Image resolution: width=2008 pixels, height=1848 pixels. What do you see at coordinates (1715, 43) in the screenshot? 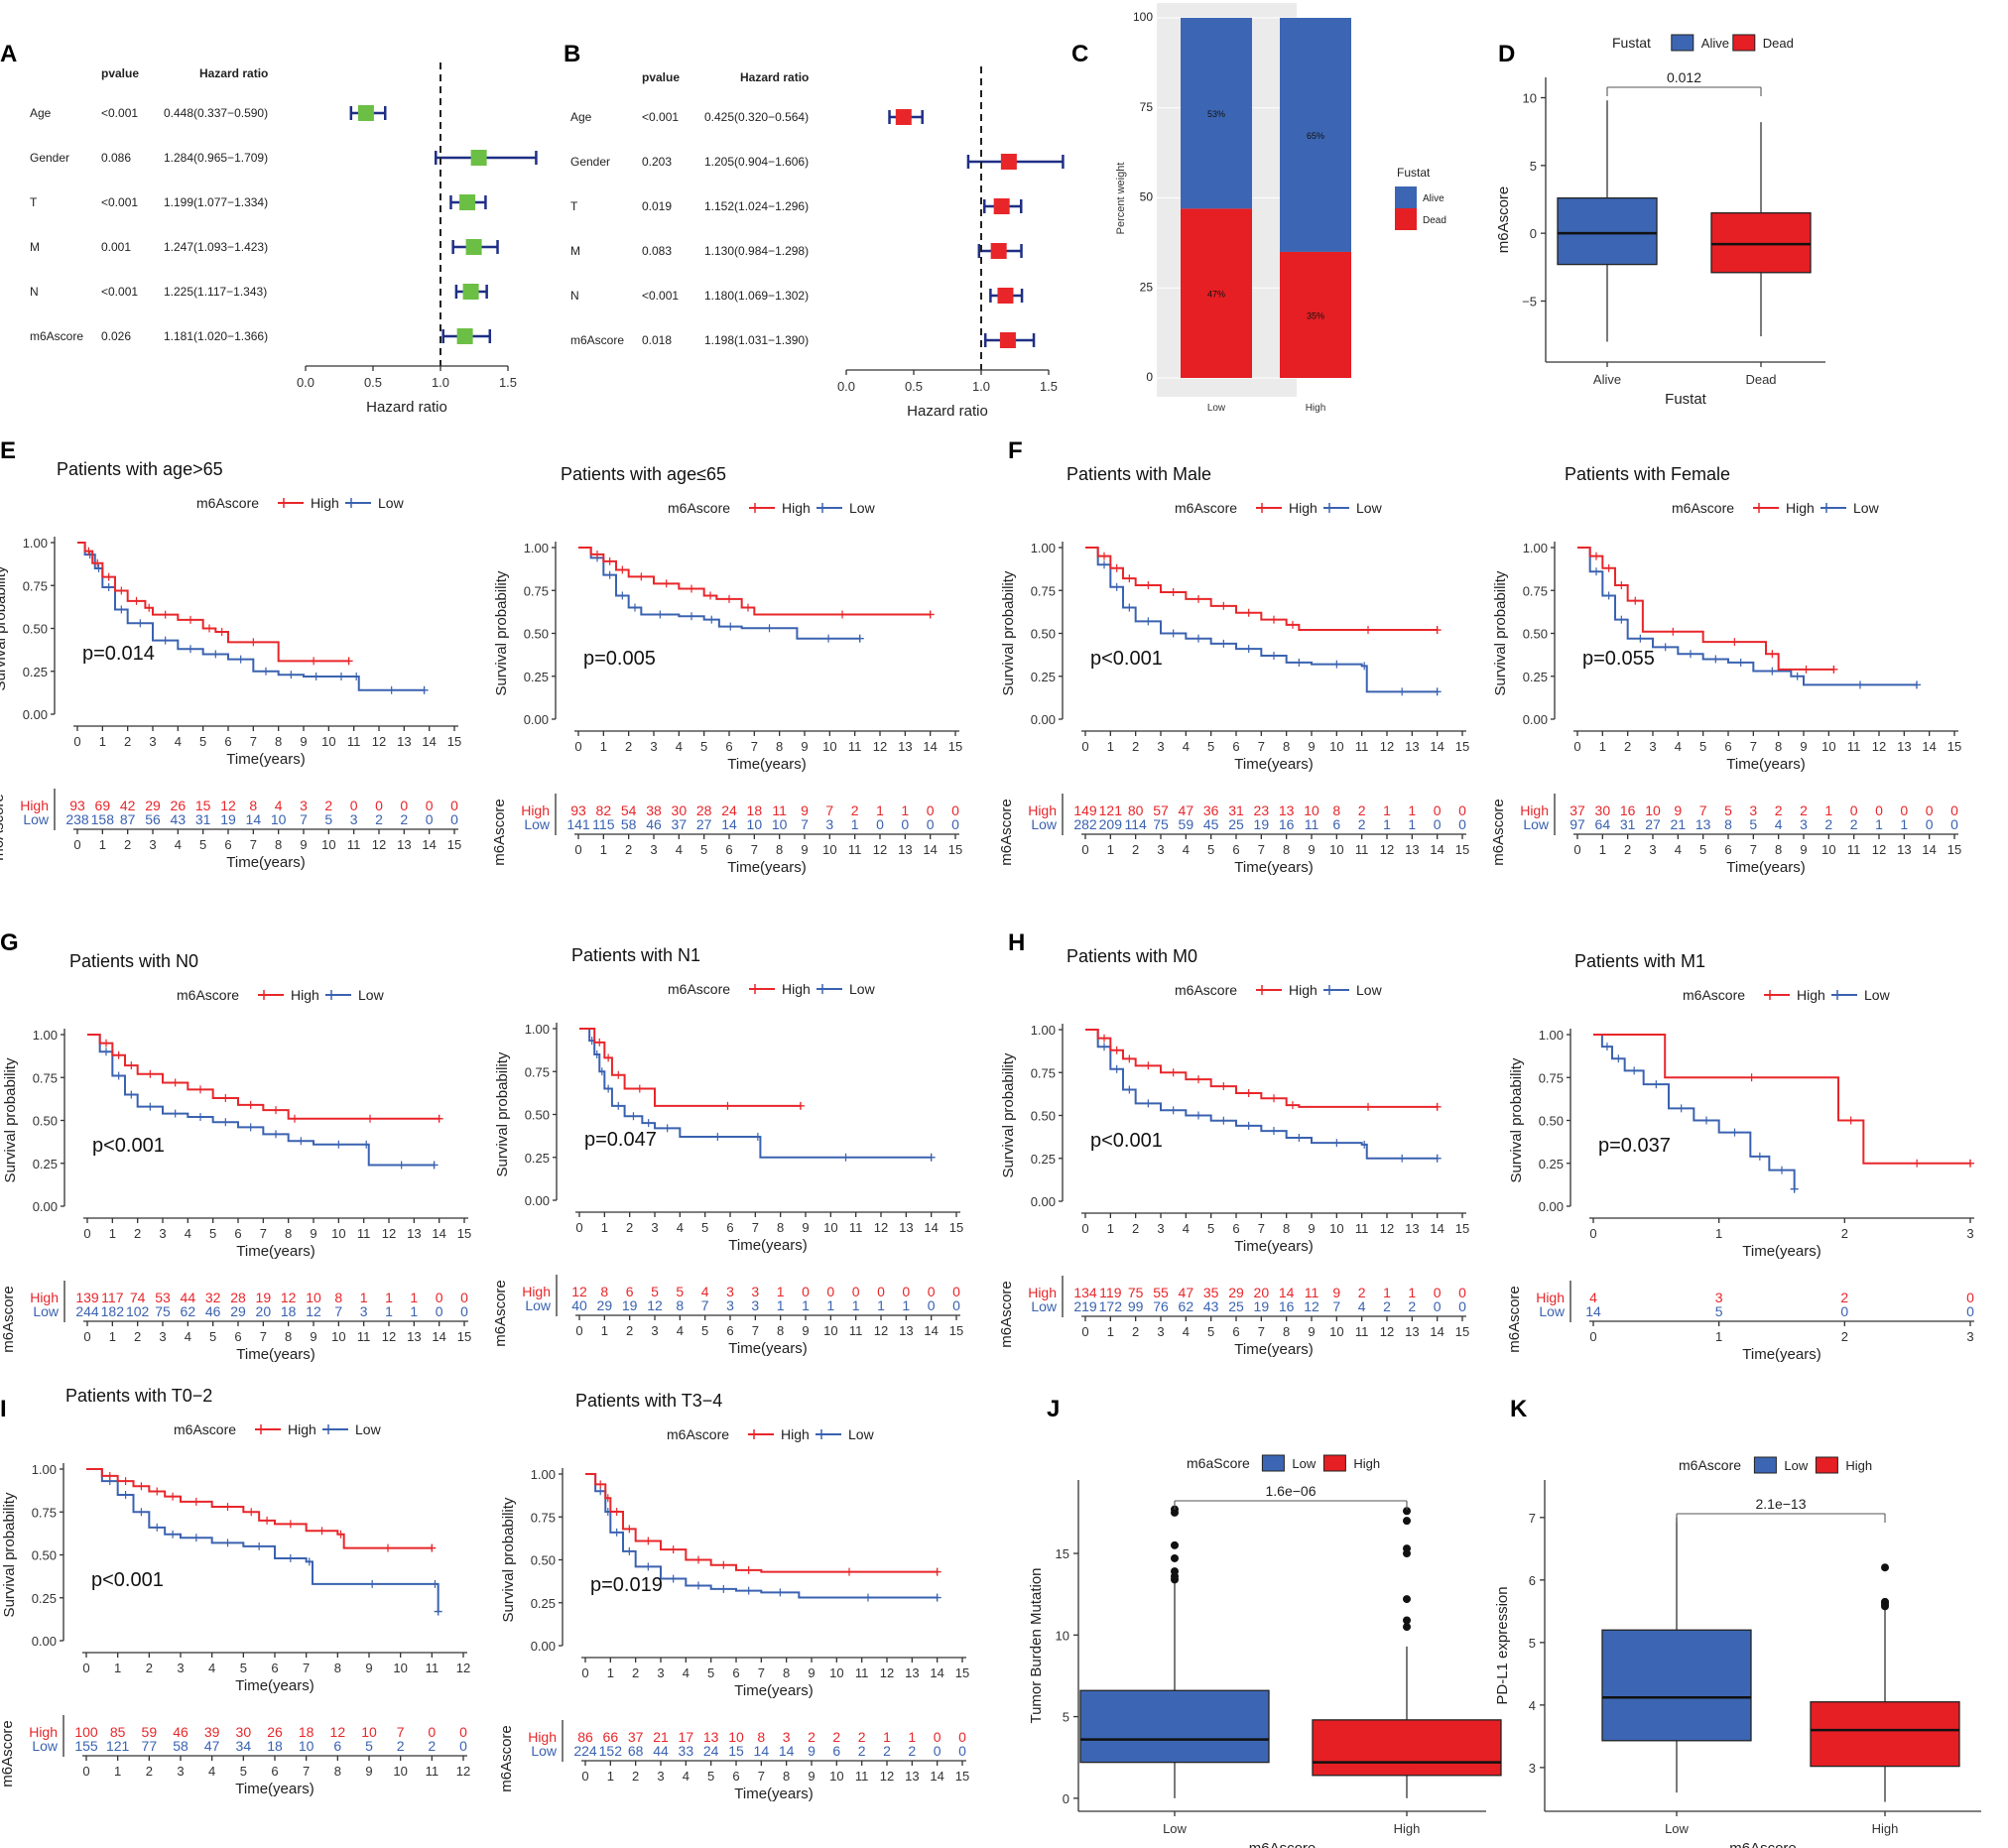
I see `legend-label: Alive` at bounding box center [1715, 43].